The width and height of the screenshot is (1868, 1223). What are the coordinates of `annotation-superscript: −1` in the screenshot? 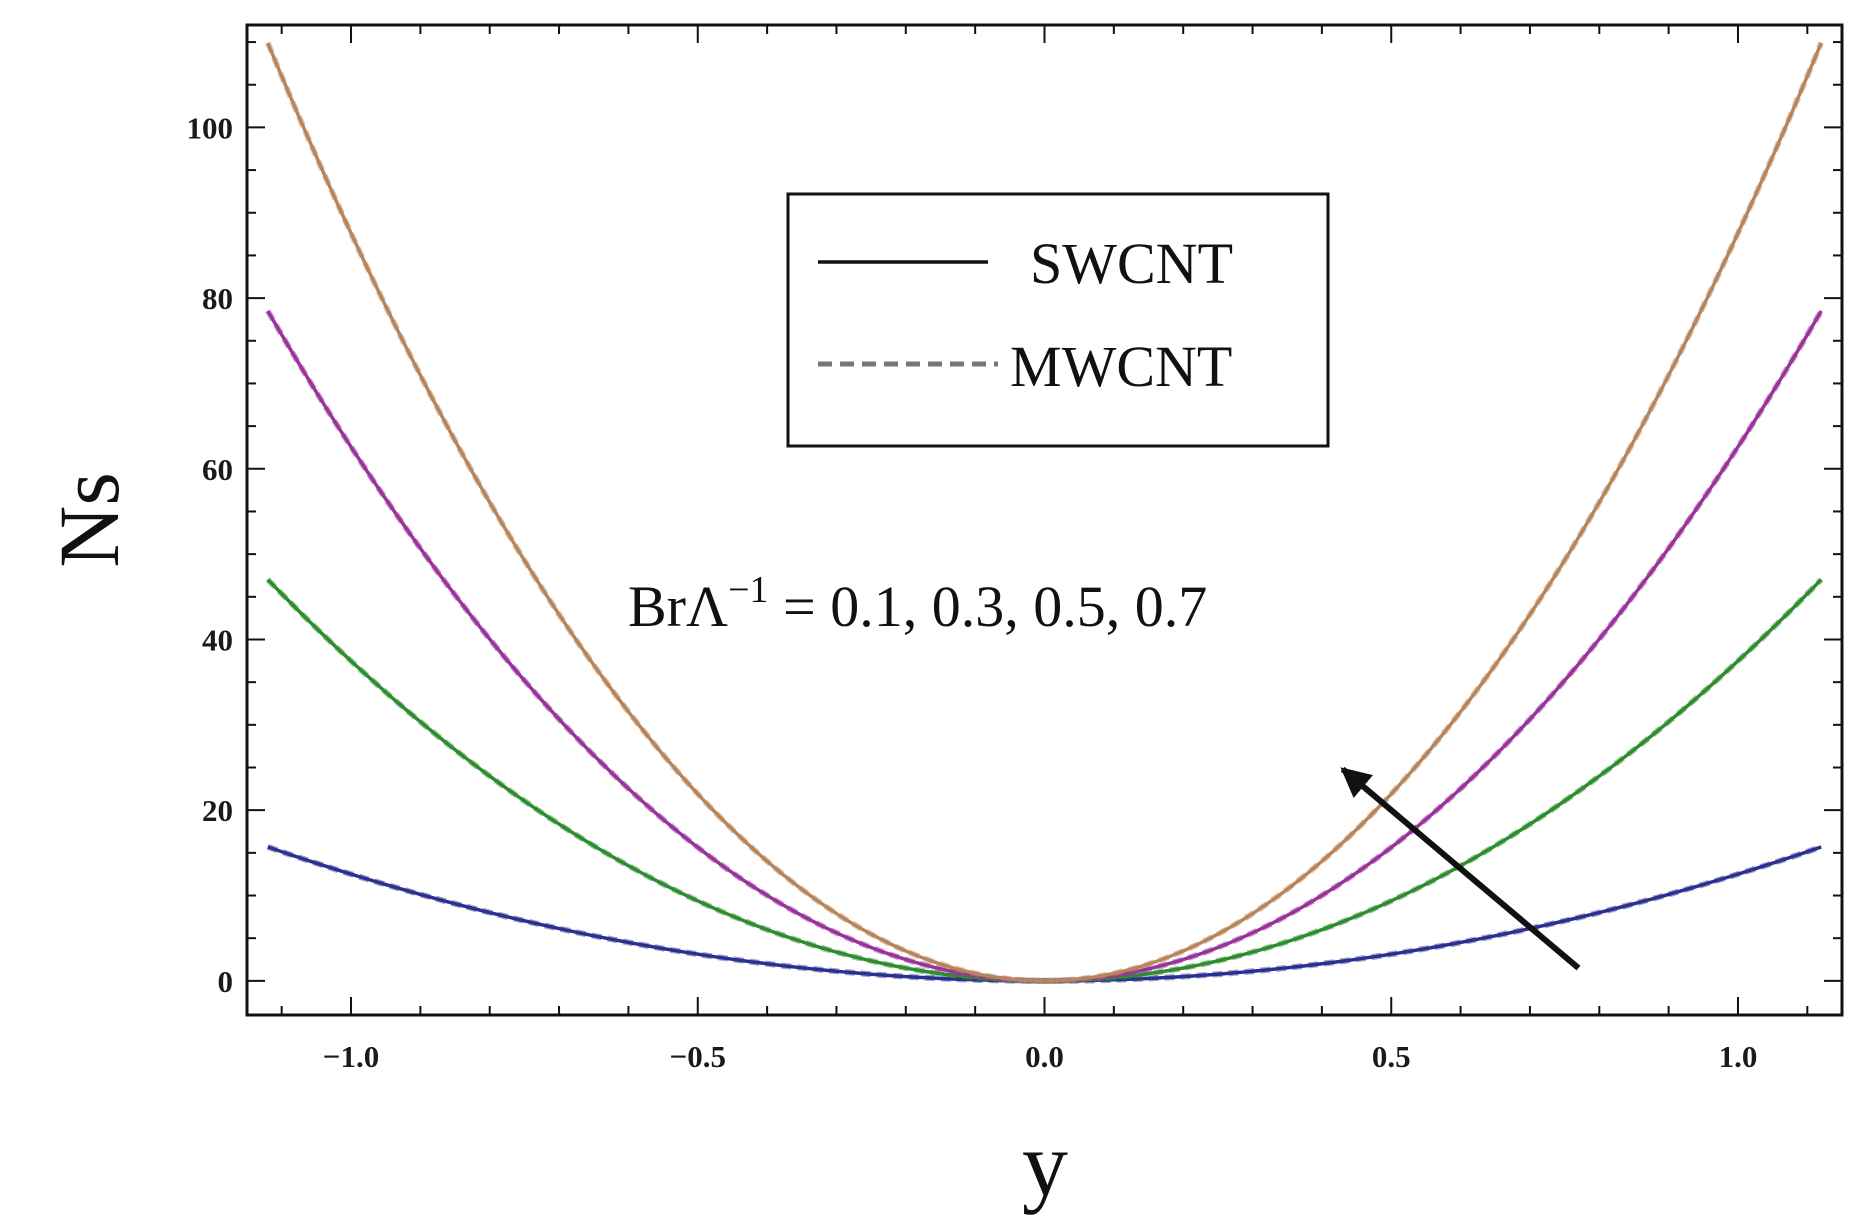 It's located at (748, 590).